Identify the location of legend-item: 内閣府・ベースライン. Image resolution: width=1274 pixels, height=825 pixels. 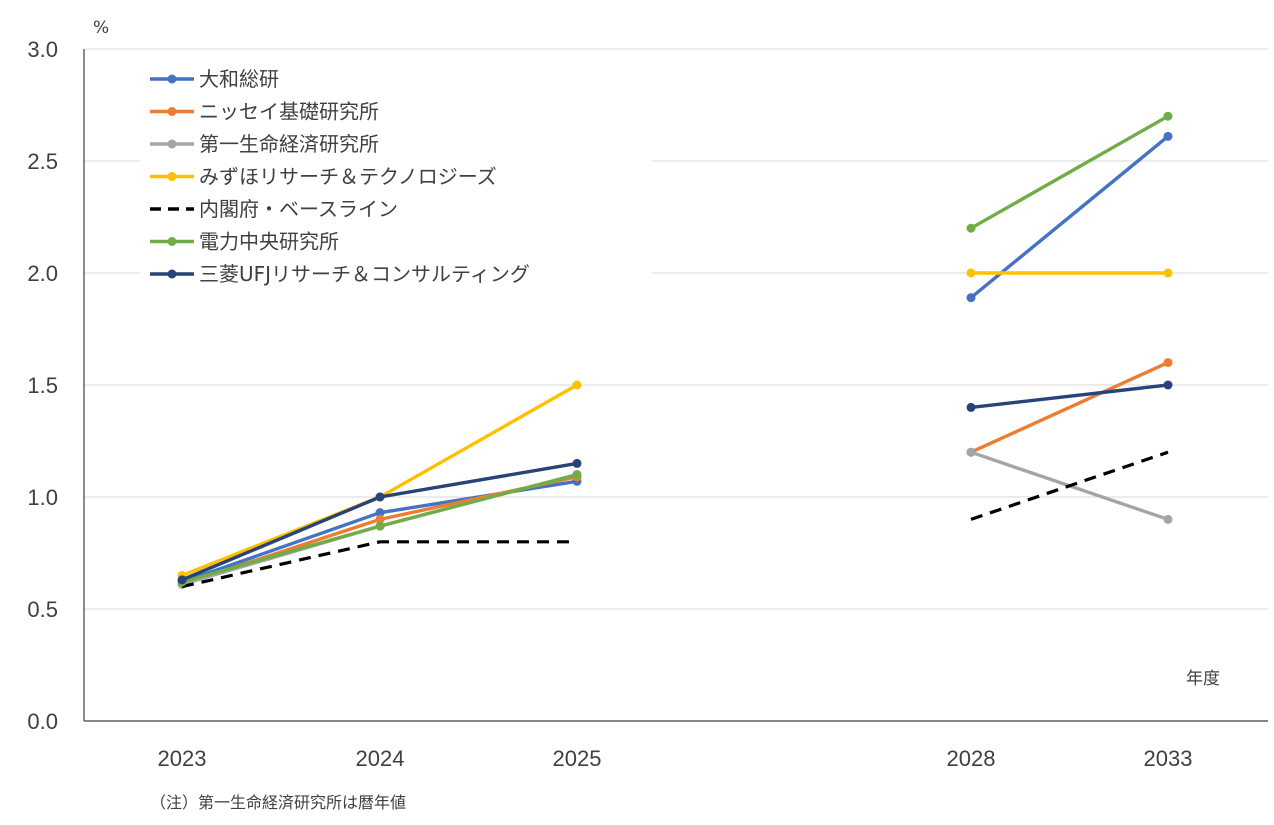
(274, 209).